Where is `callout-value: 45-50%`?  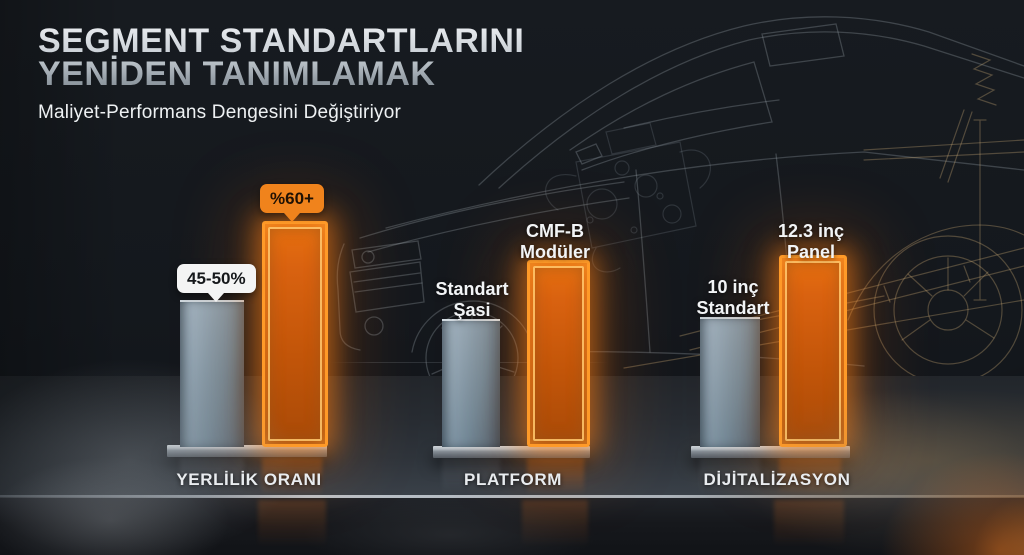 callout-value: 45-50% is located at coordinates (216, 278).